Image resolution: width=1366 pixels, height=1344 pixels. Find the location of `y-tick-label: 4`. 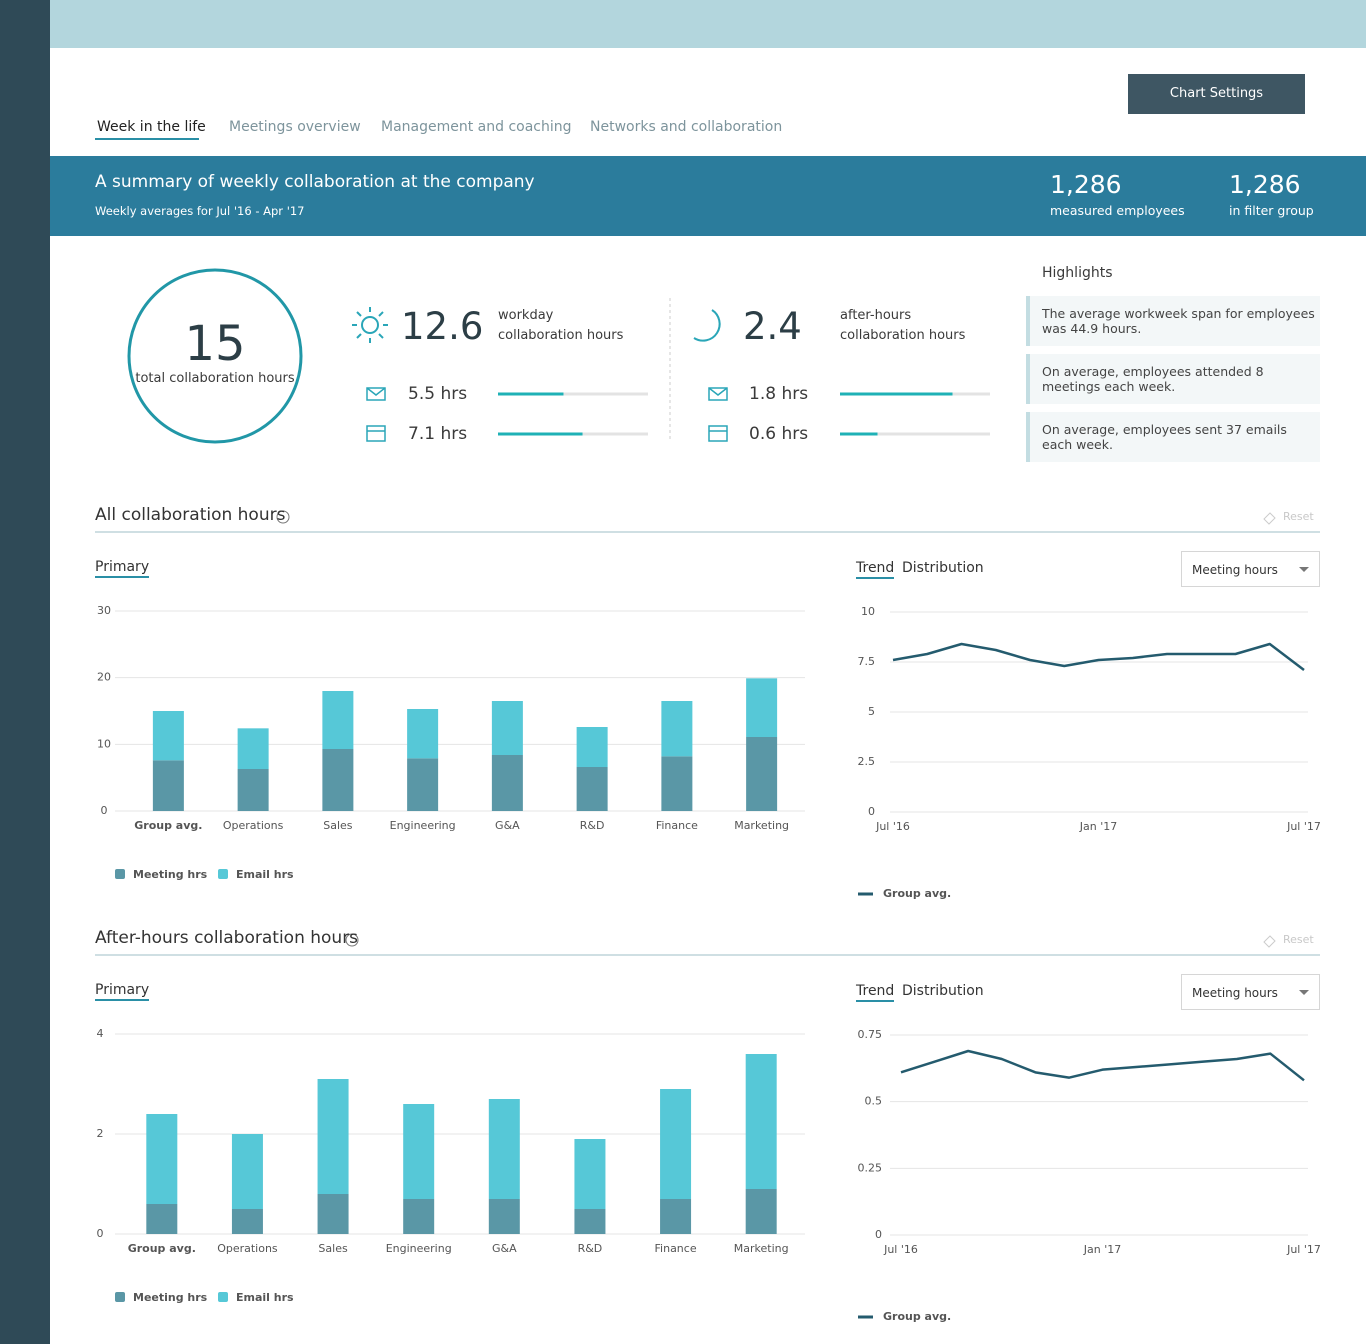

y-tick-label: 4 is located at coordinates (100, 1033).